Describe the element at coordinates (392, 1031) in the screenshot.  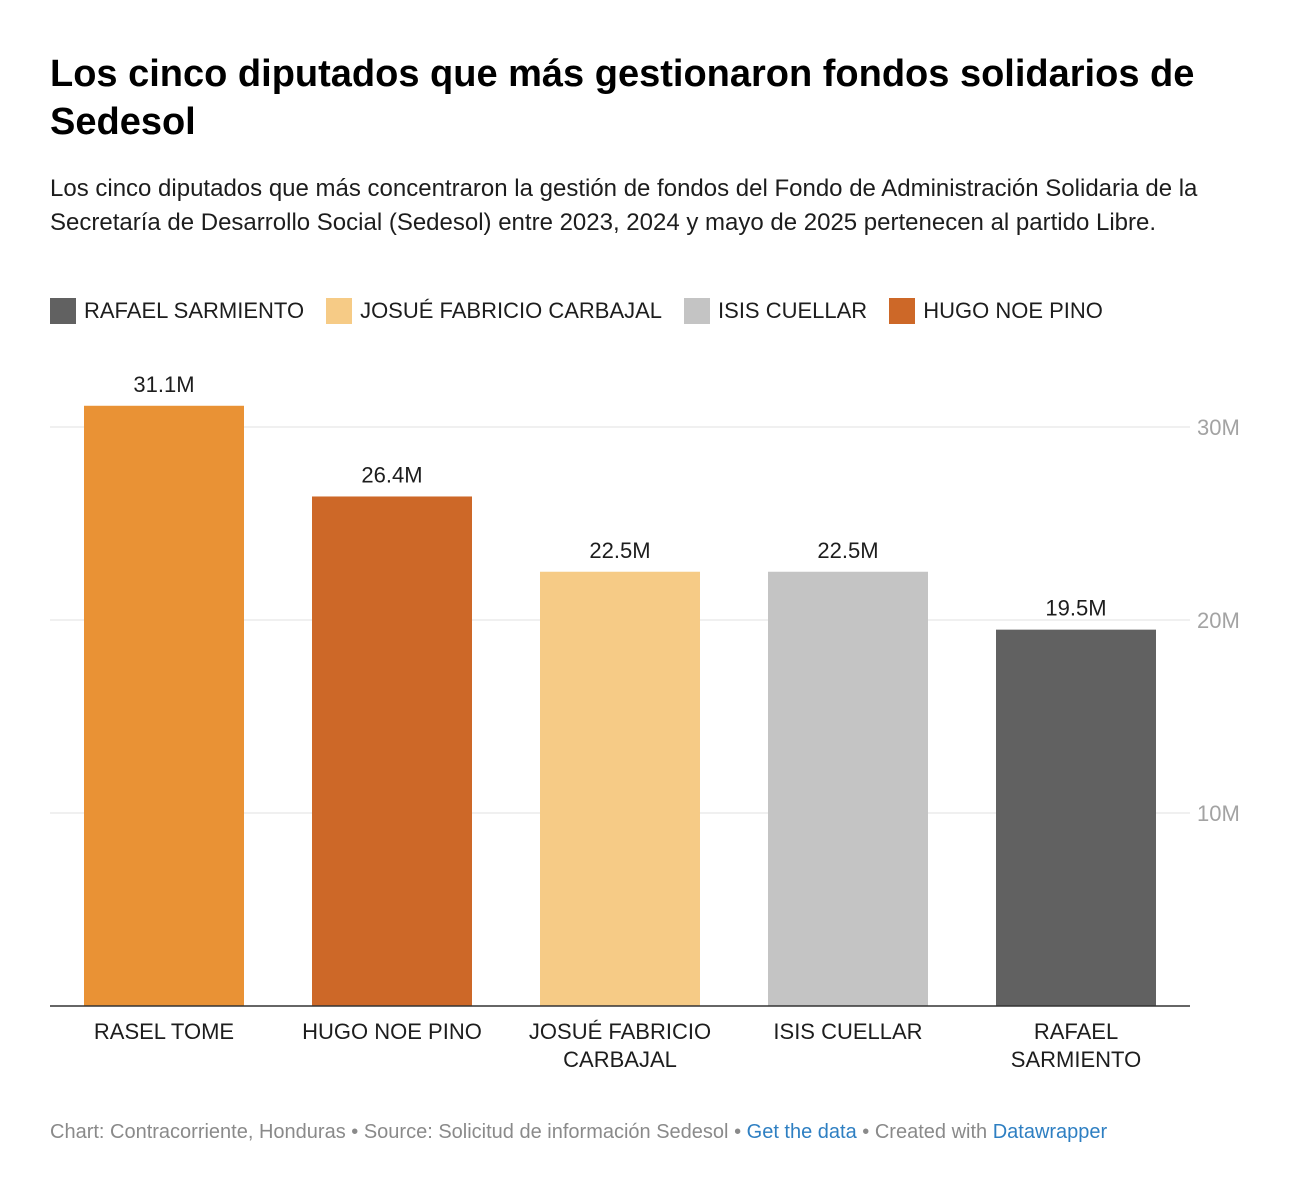
I see `x-category-label: HUGO NOE PINO` at that location.